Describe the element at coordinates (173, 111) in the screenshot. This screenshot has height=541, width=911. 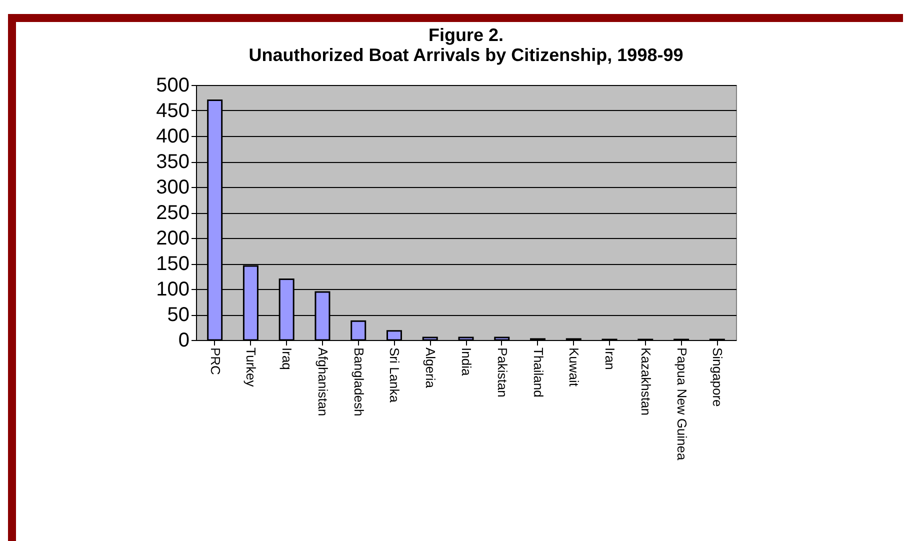
I see `y-tick-label: 450` at that location.